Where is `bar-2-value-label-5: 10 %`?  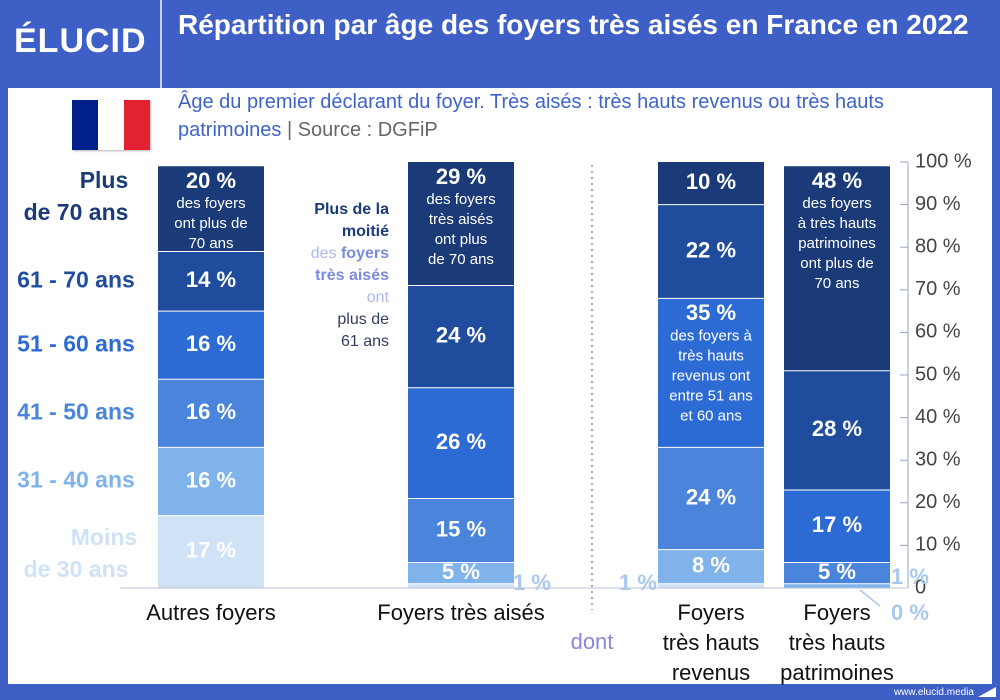 bar-2-value-label-5: 10 % is located at coordinates (711, 181).